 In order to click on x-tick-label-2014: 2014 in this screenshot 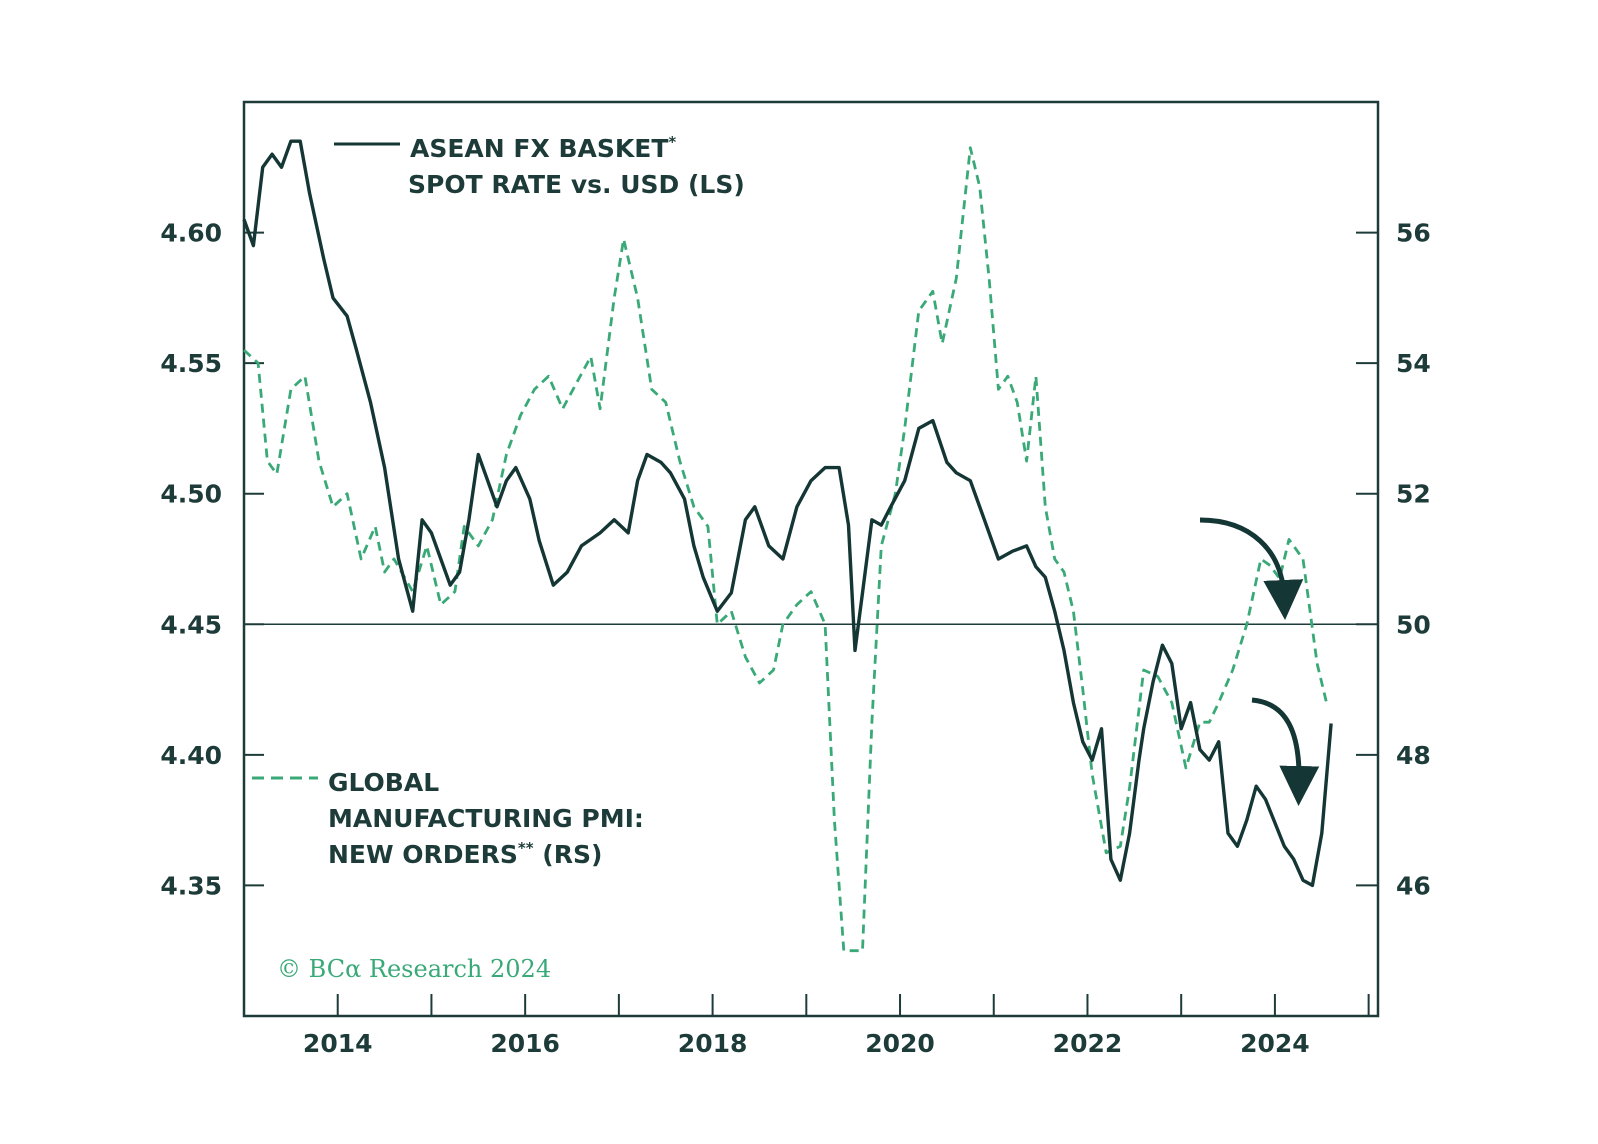, I will do `click(338, 1043)`.